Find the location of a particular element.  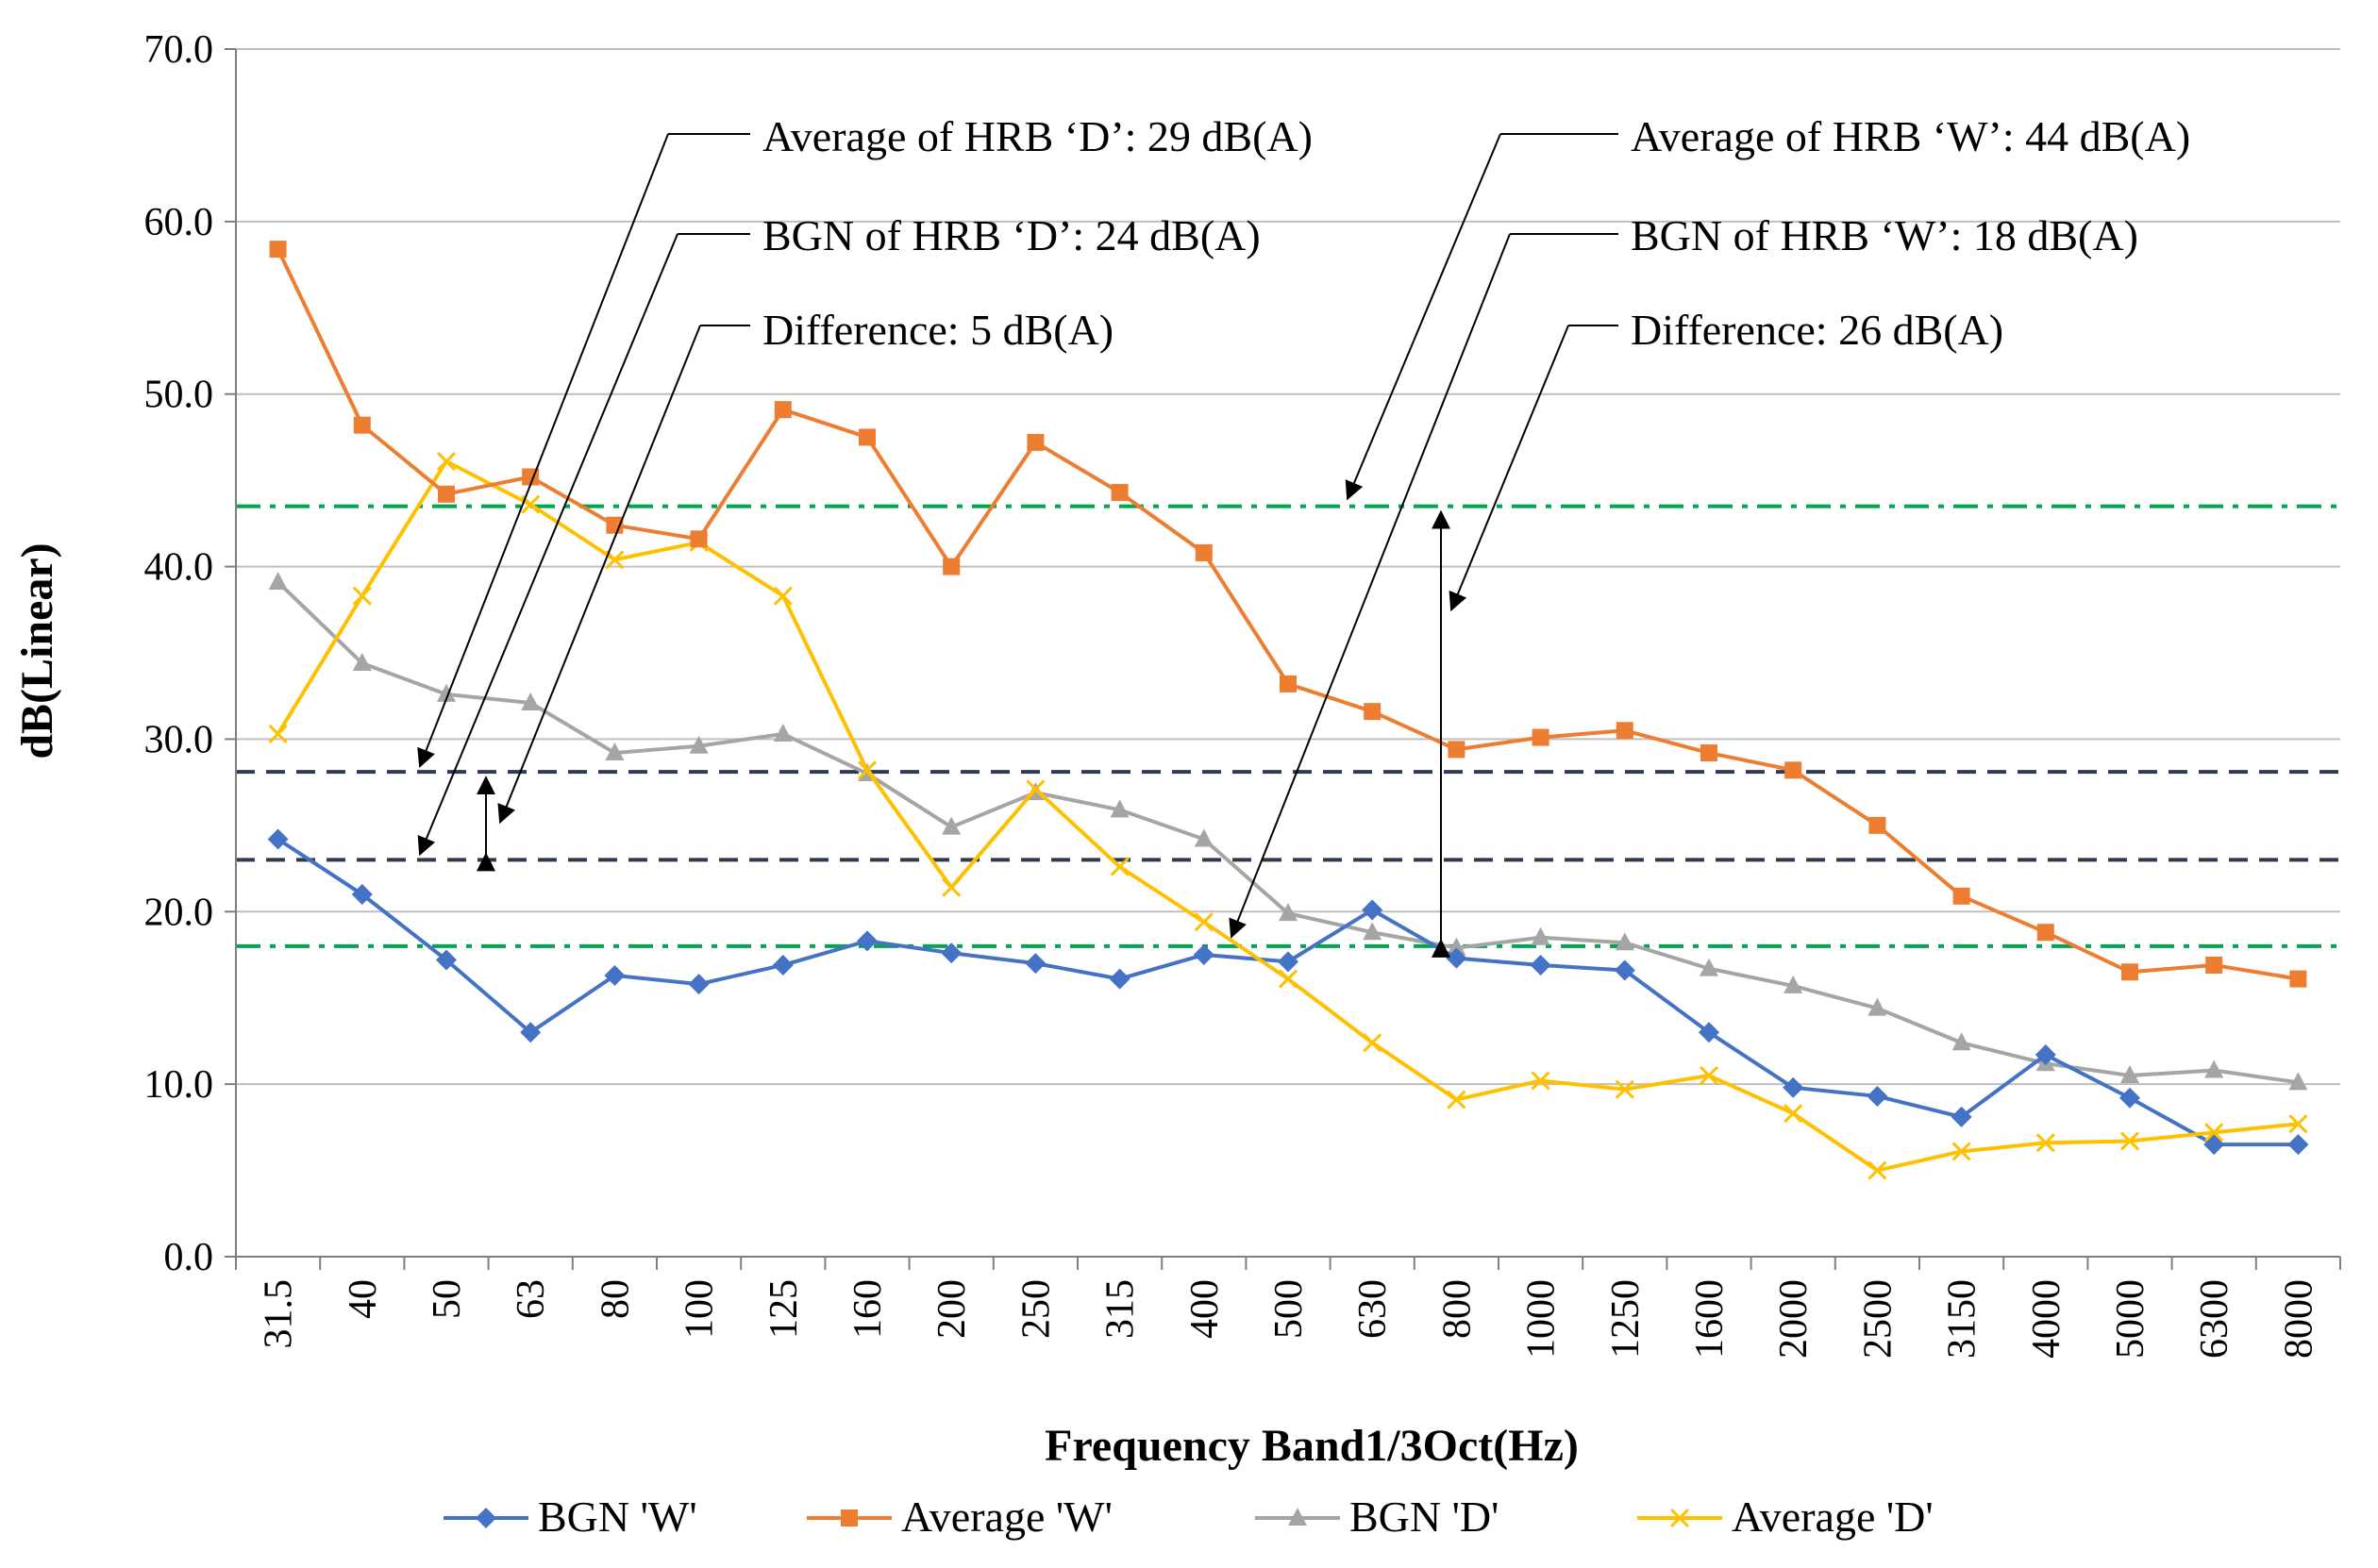

legend-label: Average 'D' is located at coordinates (1833, 1517).